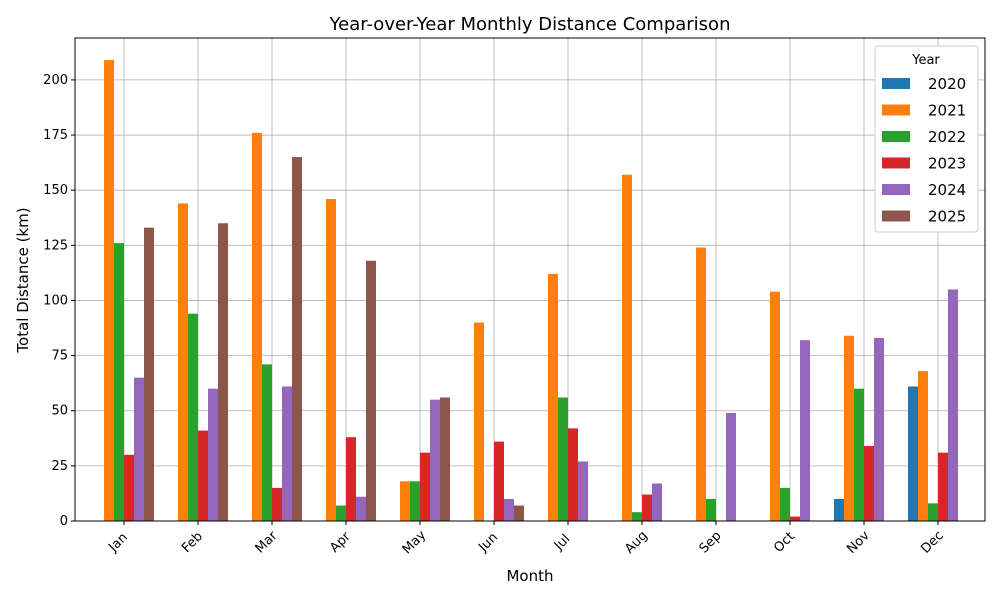 This screenshot has width=1000, height=600. I want to click on bar-2023-oct, so click(795, 518).